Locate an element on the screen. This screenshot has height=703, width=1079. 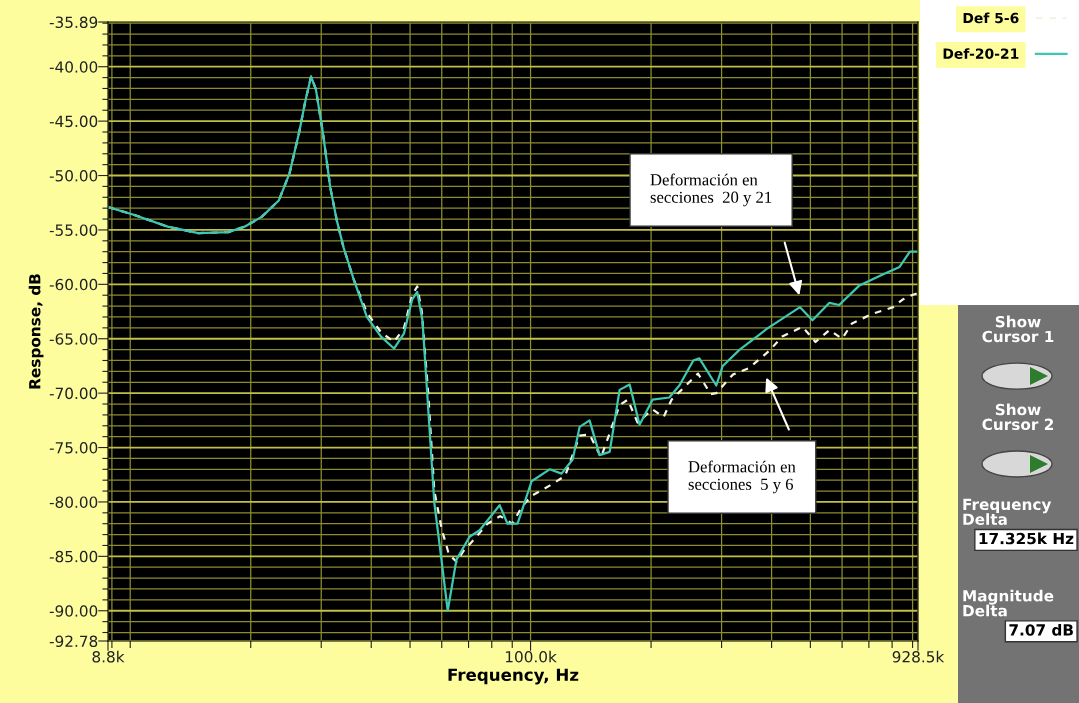
y-tick-label: -70.00 is located at coordinates (73, 393).